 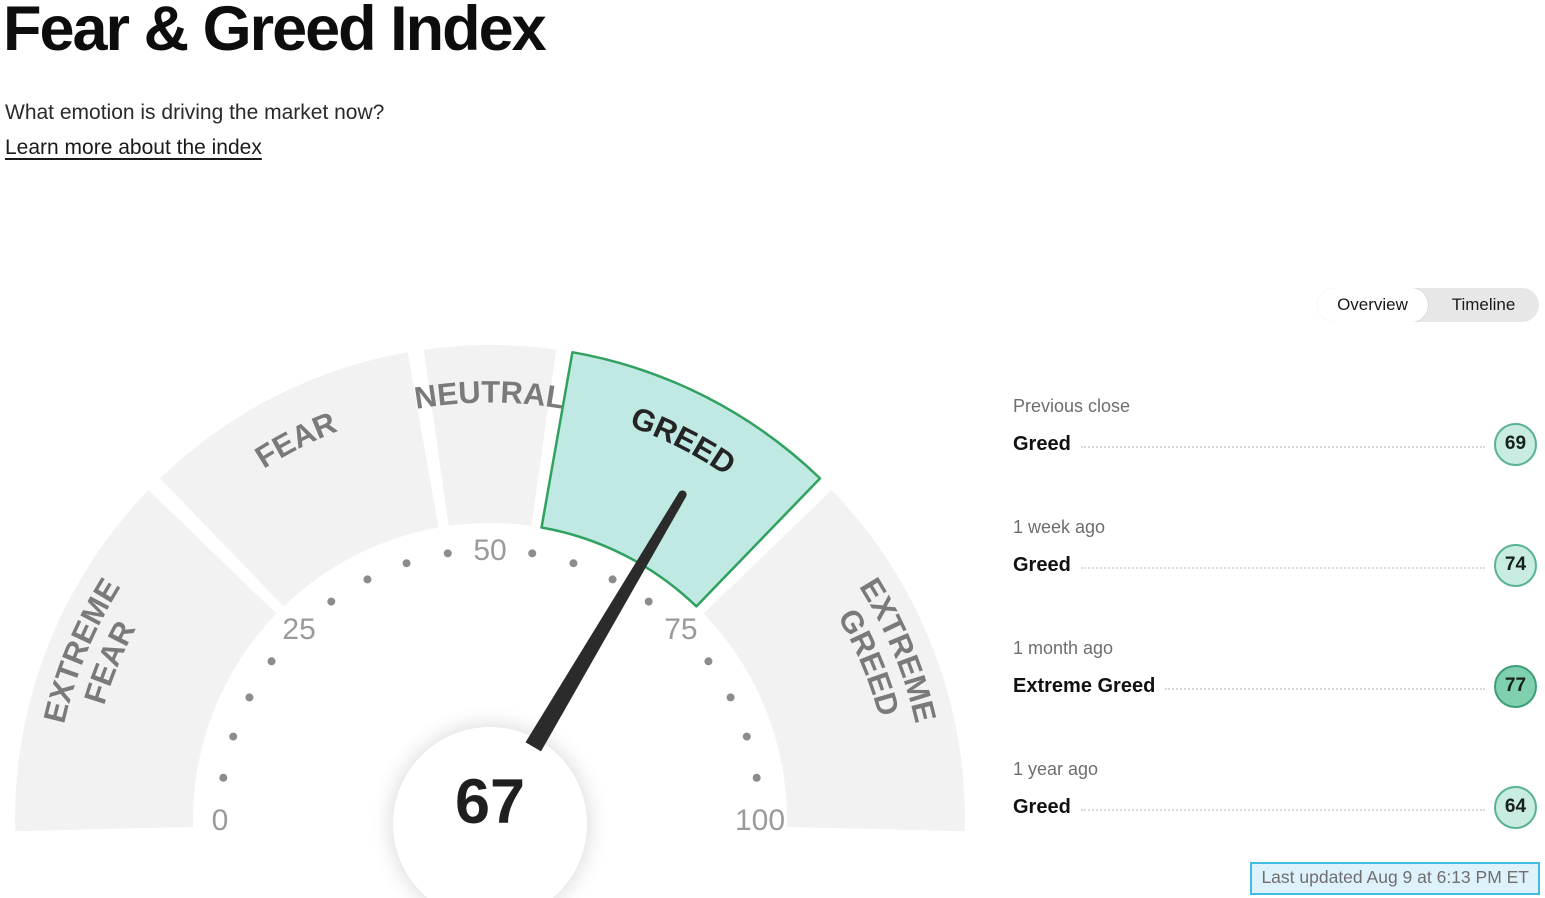 I want to click on history-period: 1 month ago, so click(x=1063, y=648).